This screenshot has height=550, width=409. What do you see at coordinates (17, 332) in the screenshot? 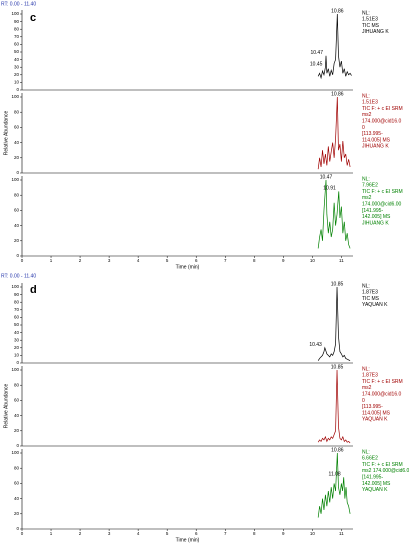
I see `y-tick-label: 40` at bounding box center [17, 332].